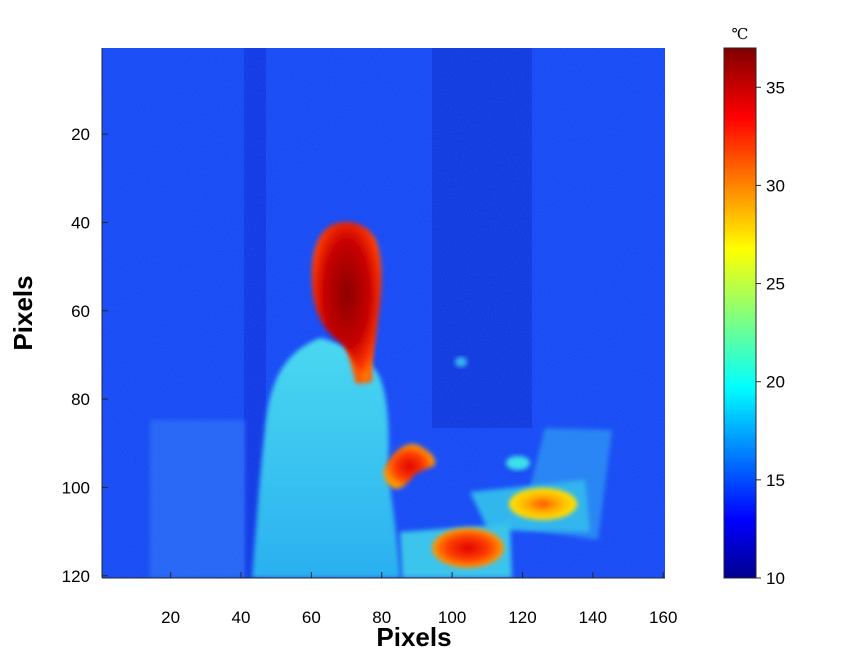 This screenshot has width=868, height=651. Describe the element at coordinates (80, 134) in the screenshot. I see `y-tick-label: 20` at that location.